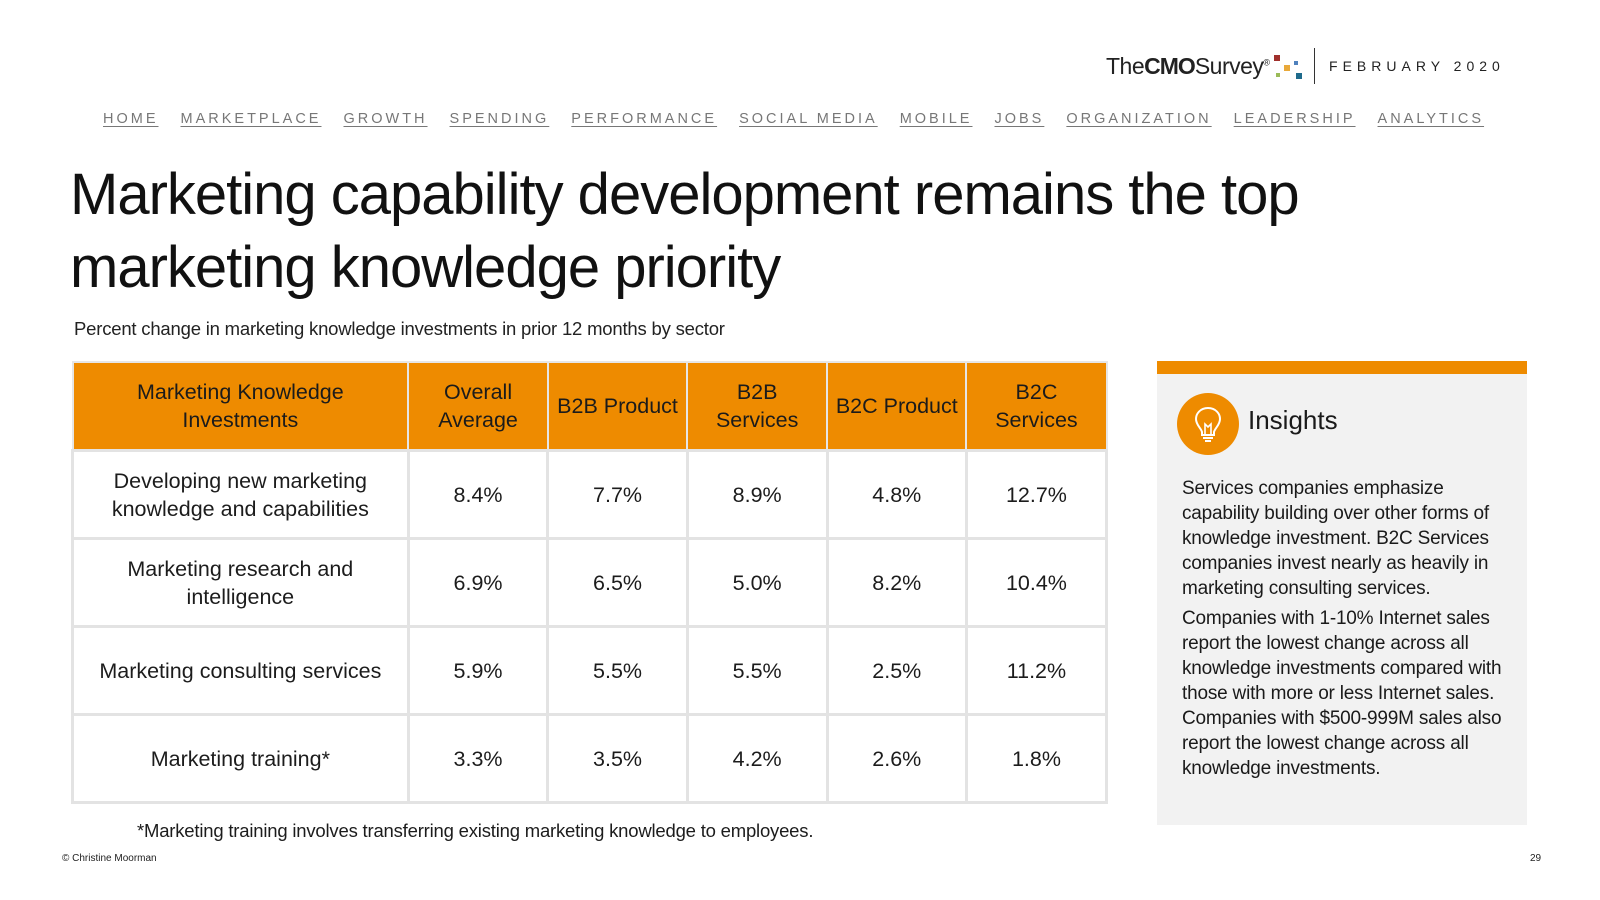 This screenshot has height=900, width=1600. I want to click on header-b2b-services: B2B Services, so click(757, 406).